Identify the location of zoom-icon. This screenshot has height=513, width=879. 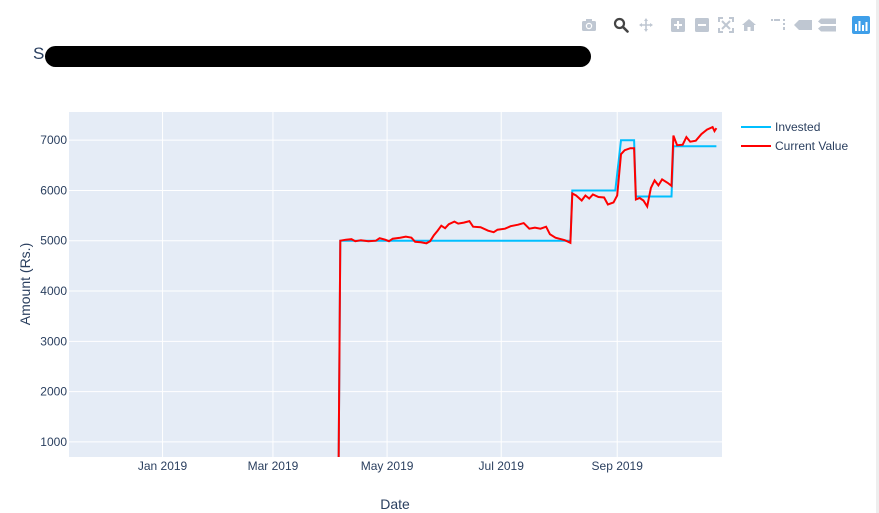
(621, 25).